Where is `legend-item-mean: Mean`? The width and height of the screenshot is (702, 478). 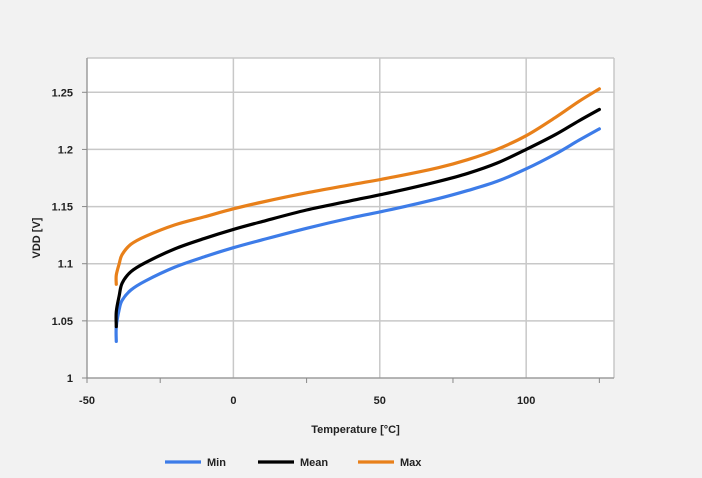 legend-item-mean: Mean is located at coordinates (293, 463).